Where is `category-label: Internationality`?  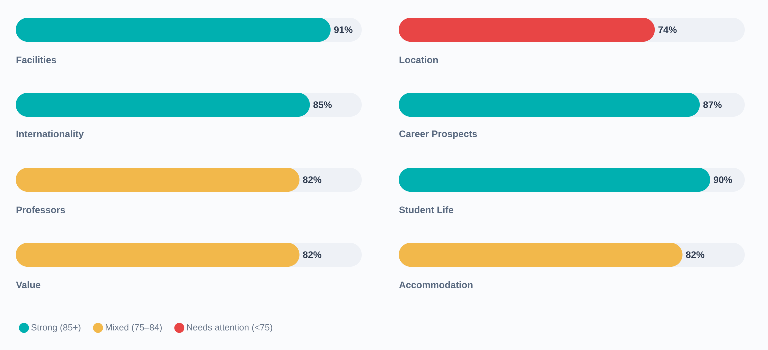 category-label: Internationality is located at coordinates (50, 135).